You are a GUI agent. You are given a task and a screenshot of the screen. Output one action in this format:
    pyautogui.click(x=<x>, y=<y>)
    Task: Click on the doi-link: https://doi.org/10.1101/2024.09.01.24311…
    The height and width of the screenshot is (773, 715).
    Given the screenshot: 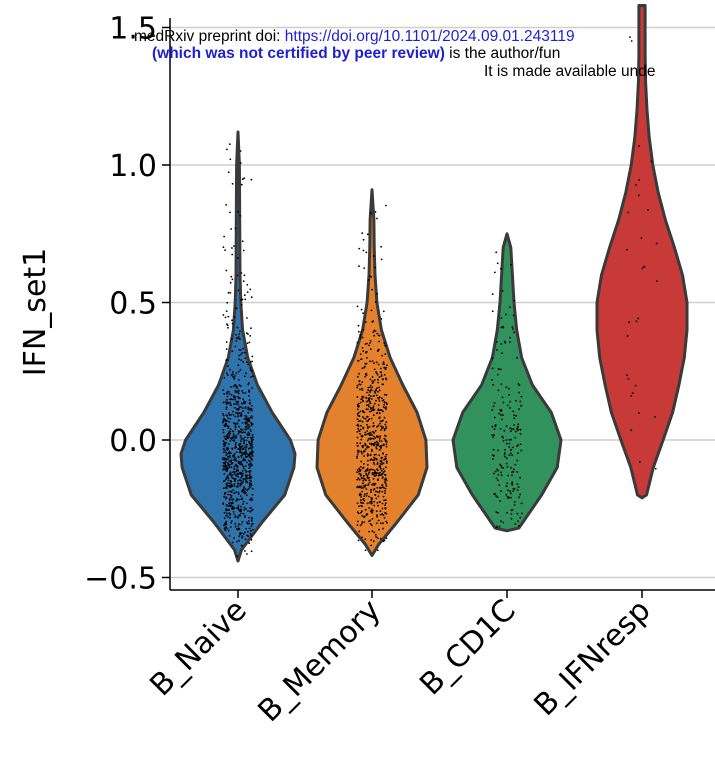 What is the action you would take?
    pyautogui.click(x=429, y=36)
    